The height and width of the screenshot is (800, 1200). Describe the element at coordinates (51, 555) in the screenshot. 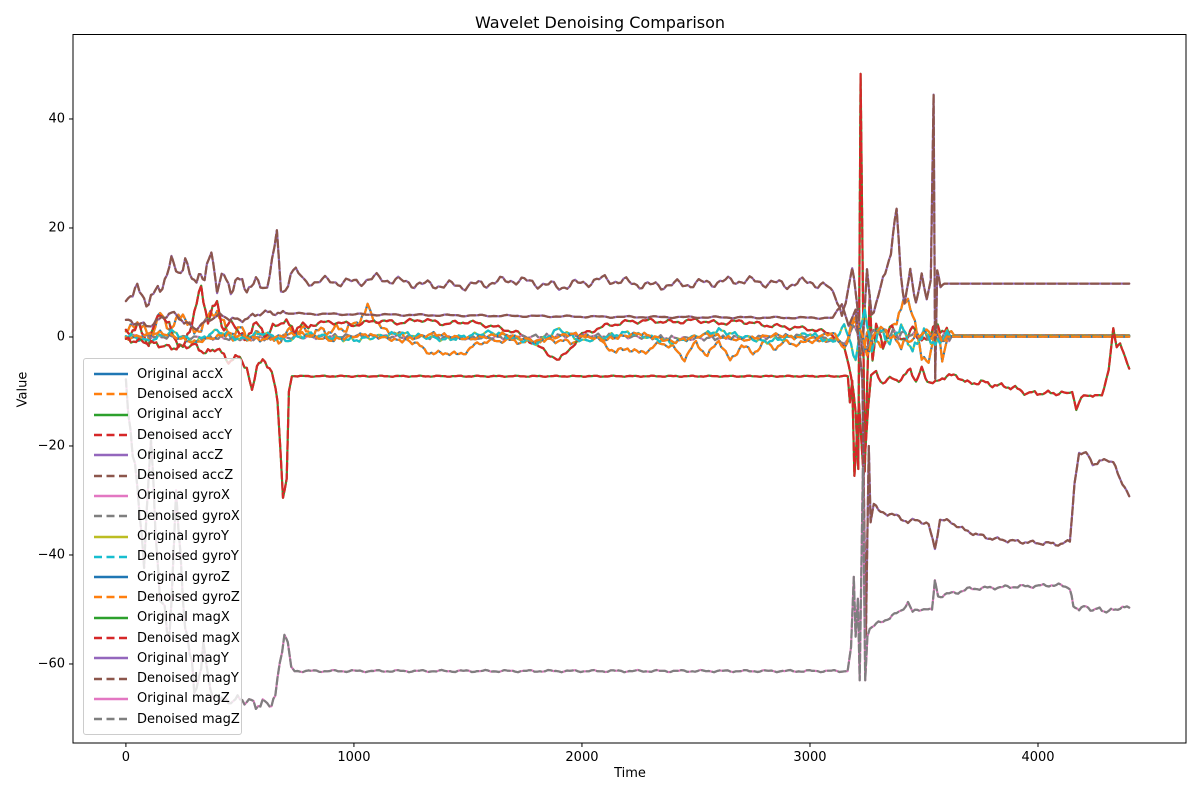

I see `y-tick-label: −40` at that location.